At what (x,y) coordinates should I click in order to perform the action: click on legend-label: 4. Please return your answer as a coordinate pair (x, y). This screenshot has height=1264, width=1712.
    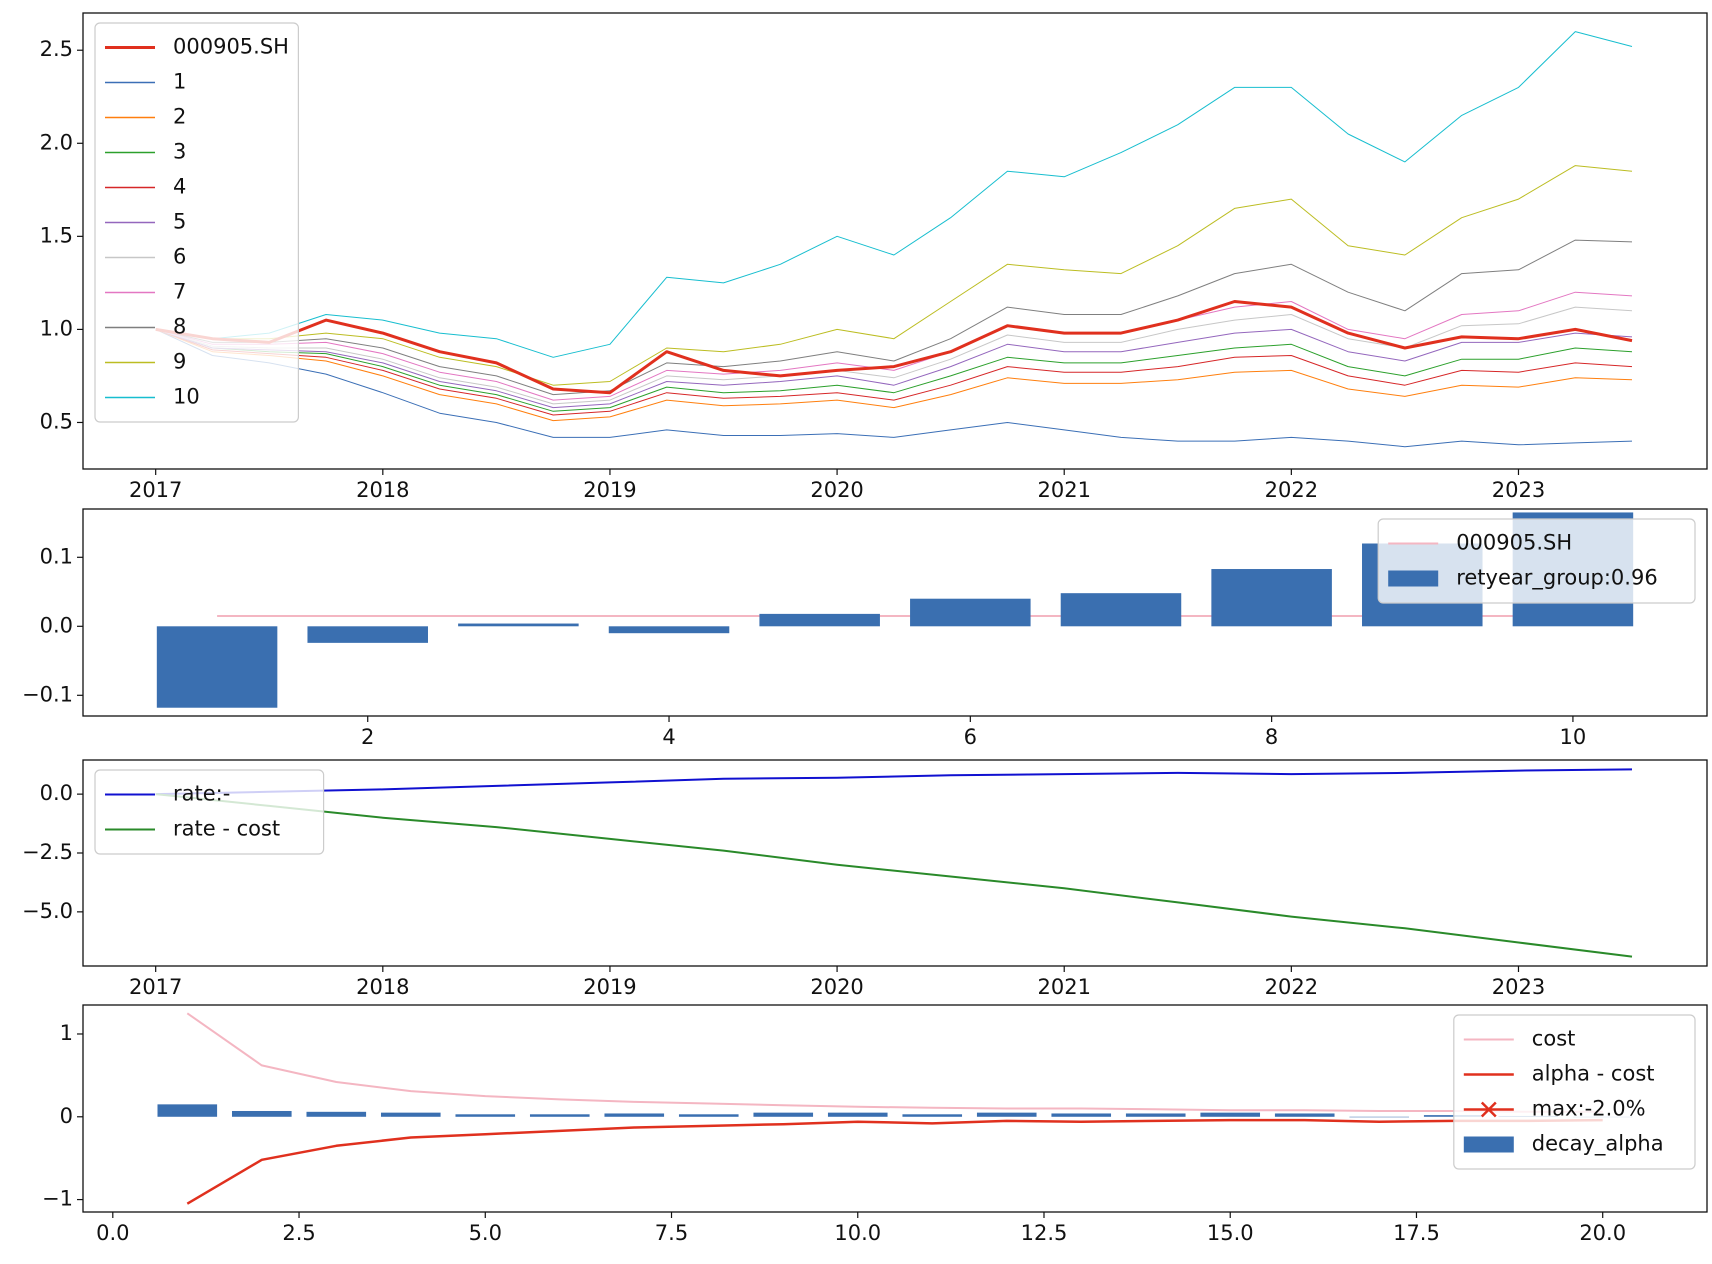
    Looking at the image, I should click on (179, 187).